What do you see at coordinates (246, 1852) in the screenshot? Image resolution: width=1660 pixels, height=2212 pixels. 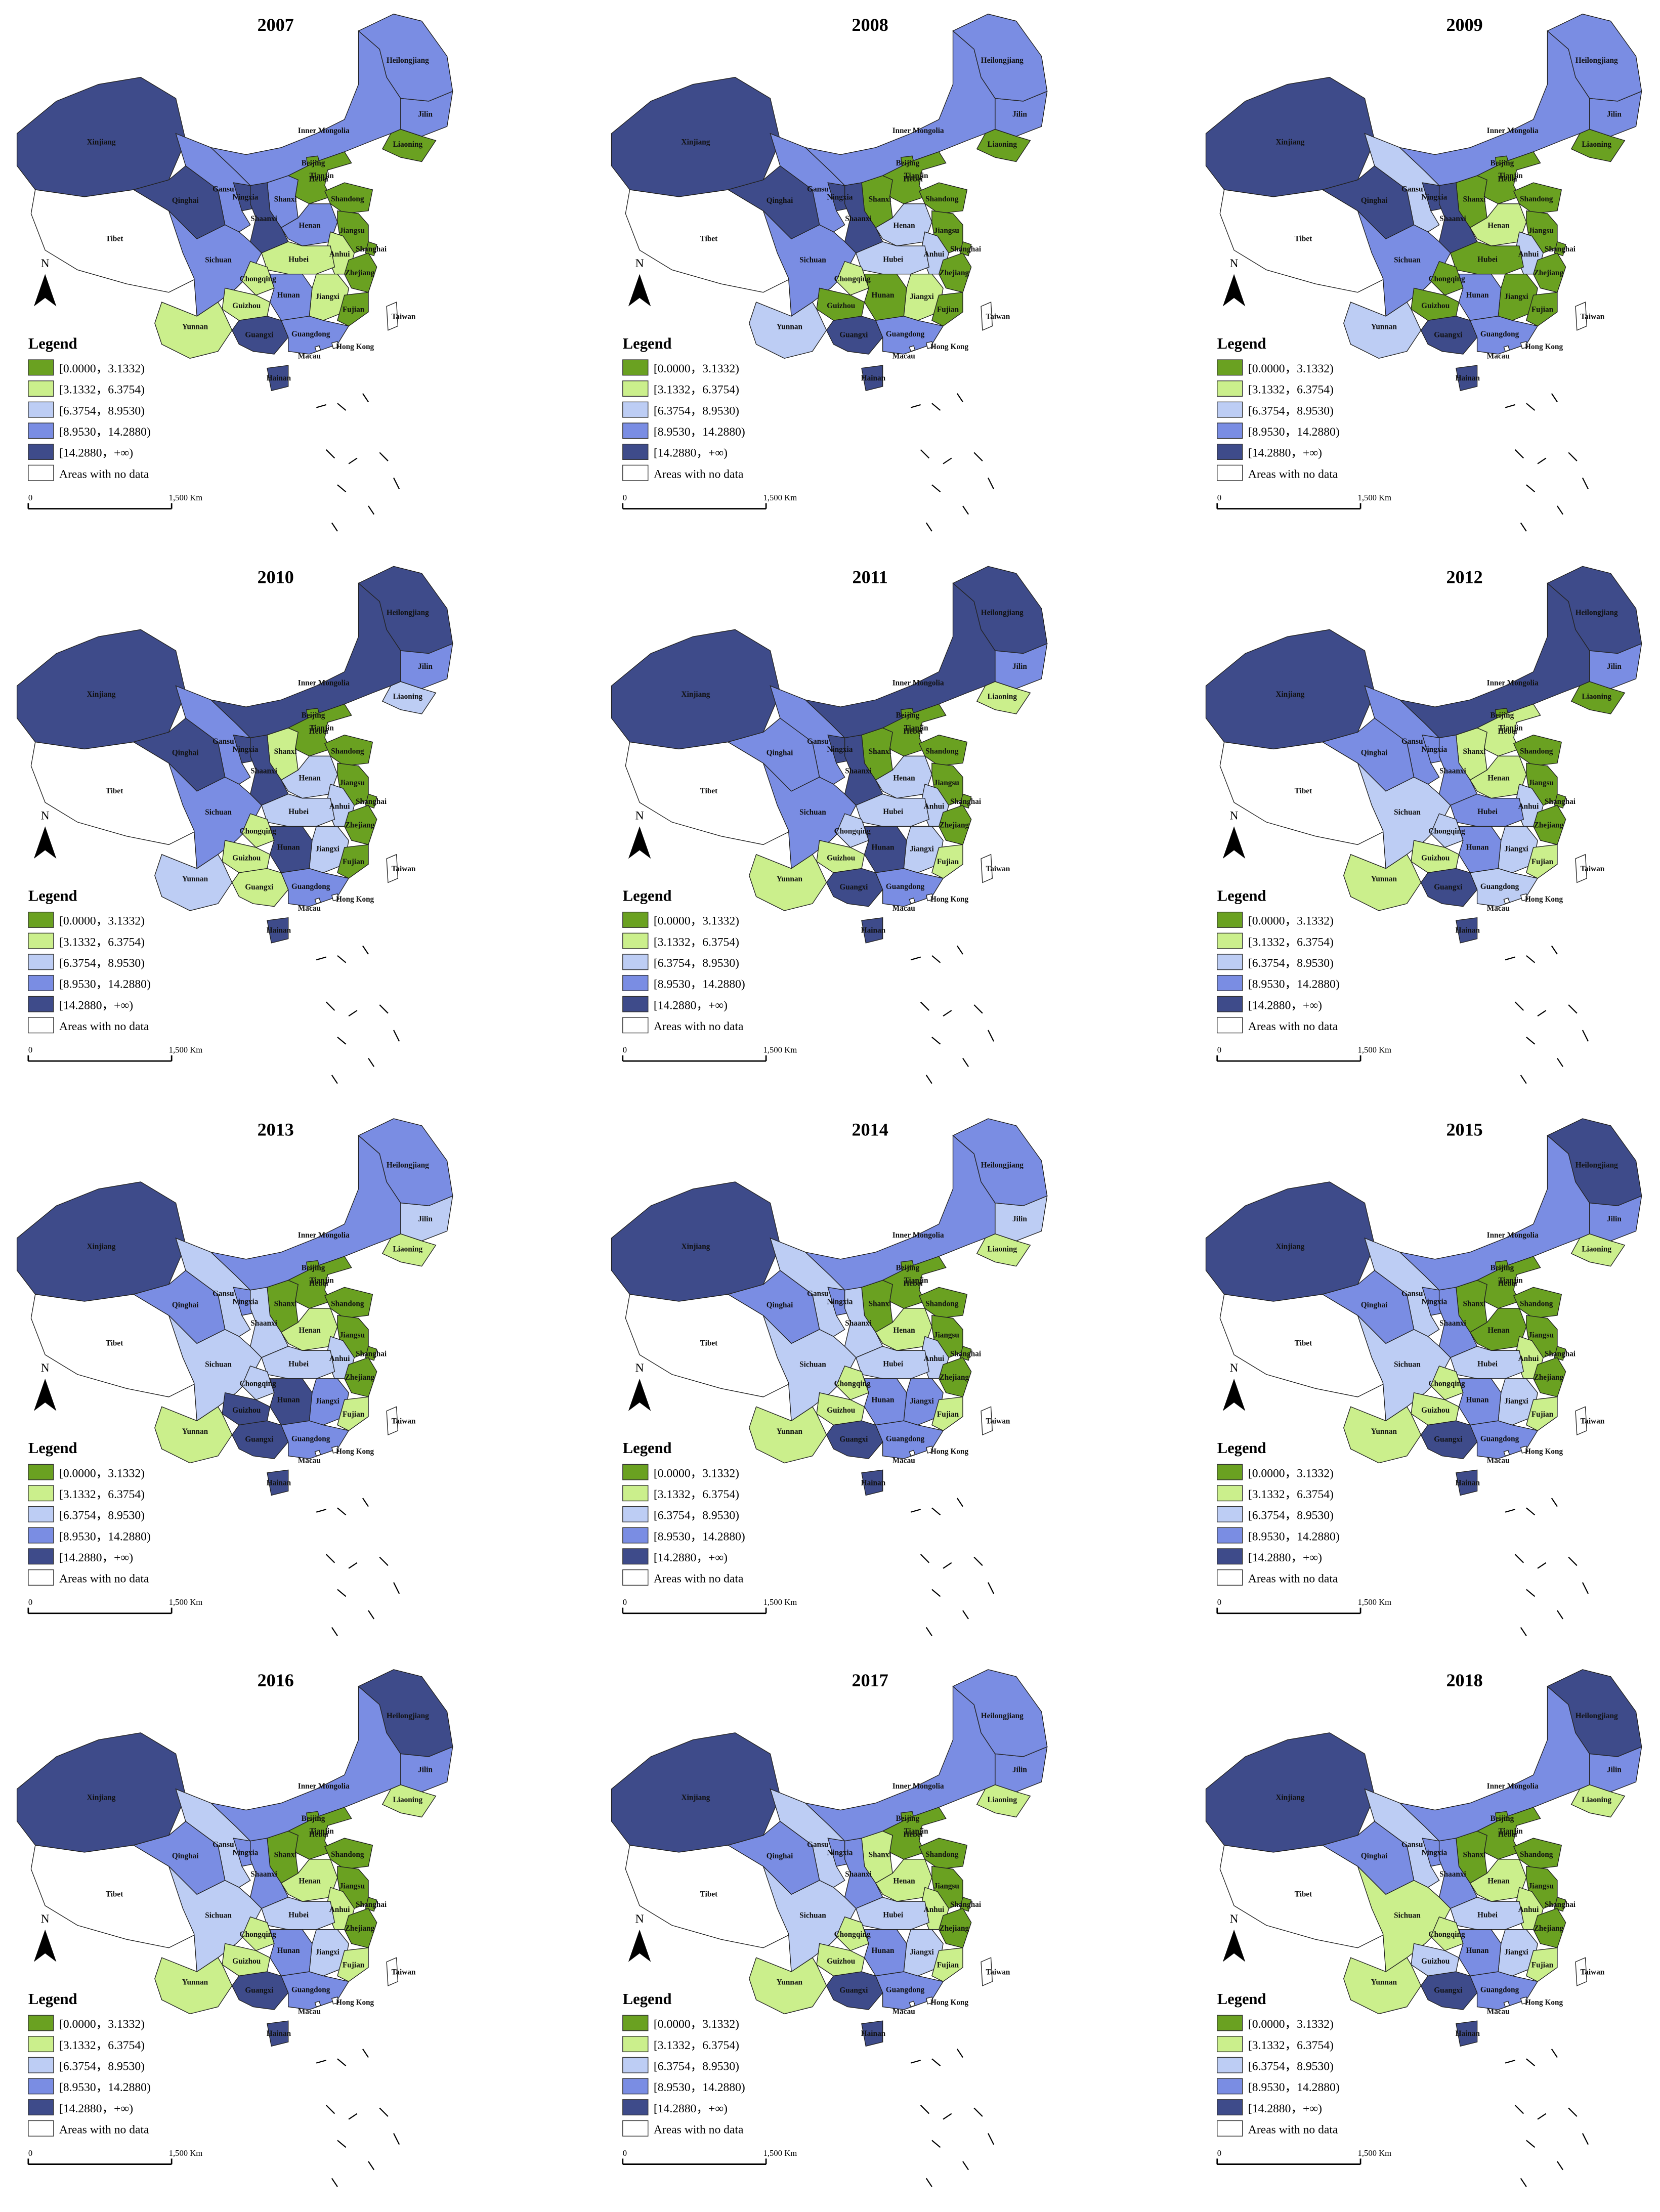 I see `province-label: Ningxia` at bounding box center [246, 1852].